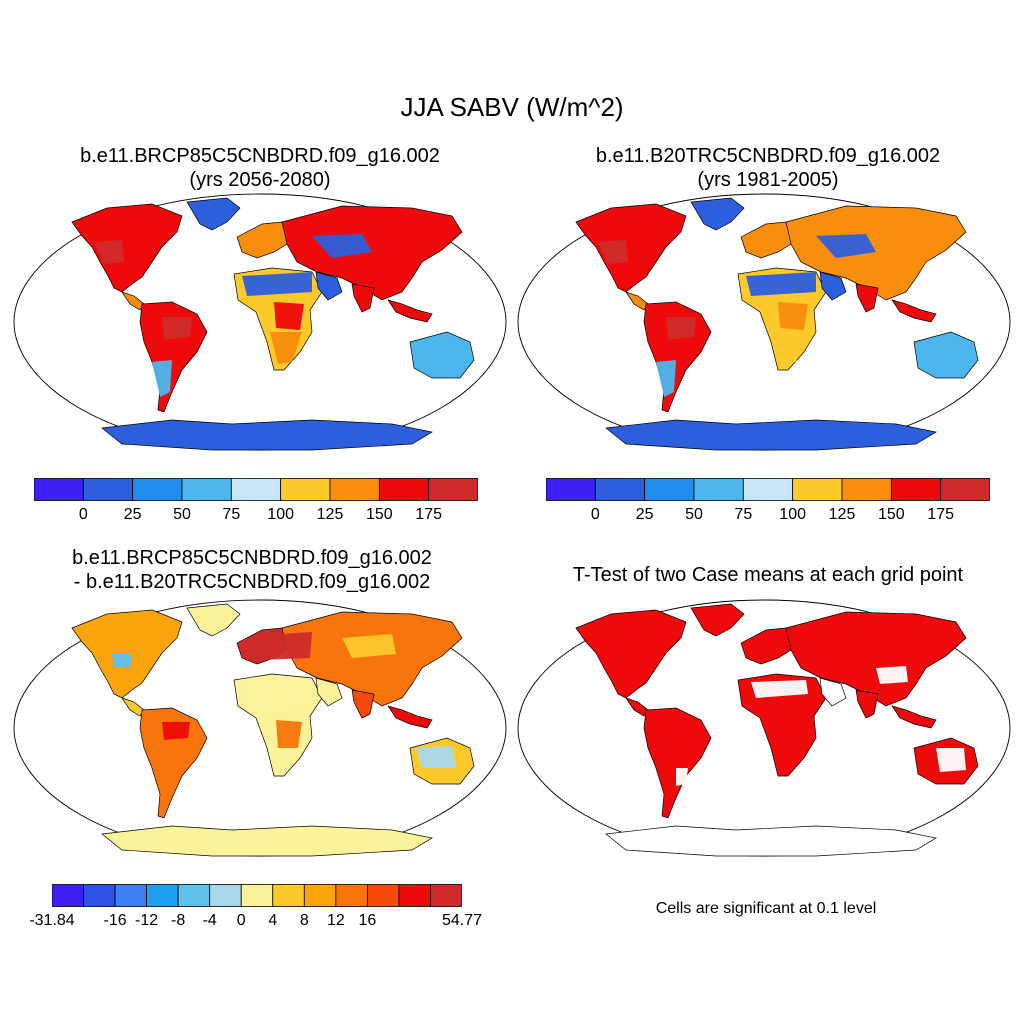  I want to click on colorbar-tick-label: 12, so click(335, 920).